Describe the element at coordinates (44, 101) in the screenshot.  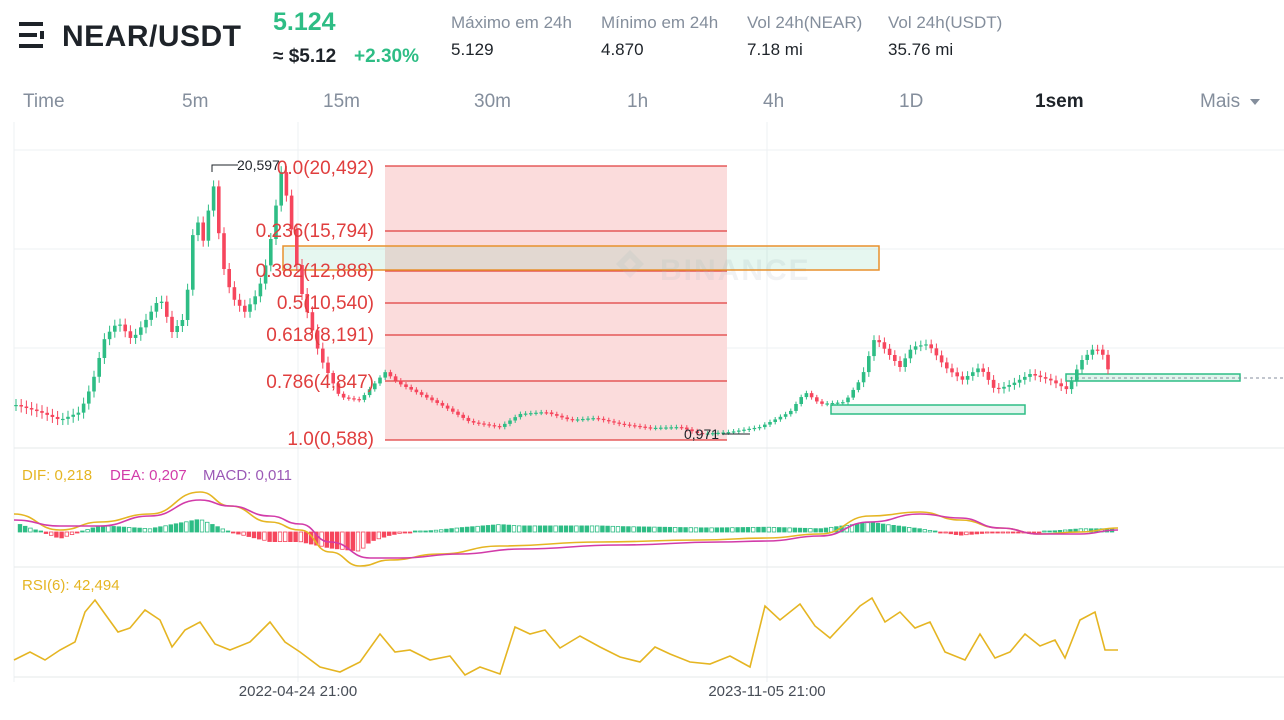
I see `tab-time: Time` at that location.